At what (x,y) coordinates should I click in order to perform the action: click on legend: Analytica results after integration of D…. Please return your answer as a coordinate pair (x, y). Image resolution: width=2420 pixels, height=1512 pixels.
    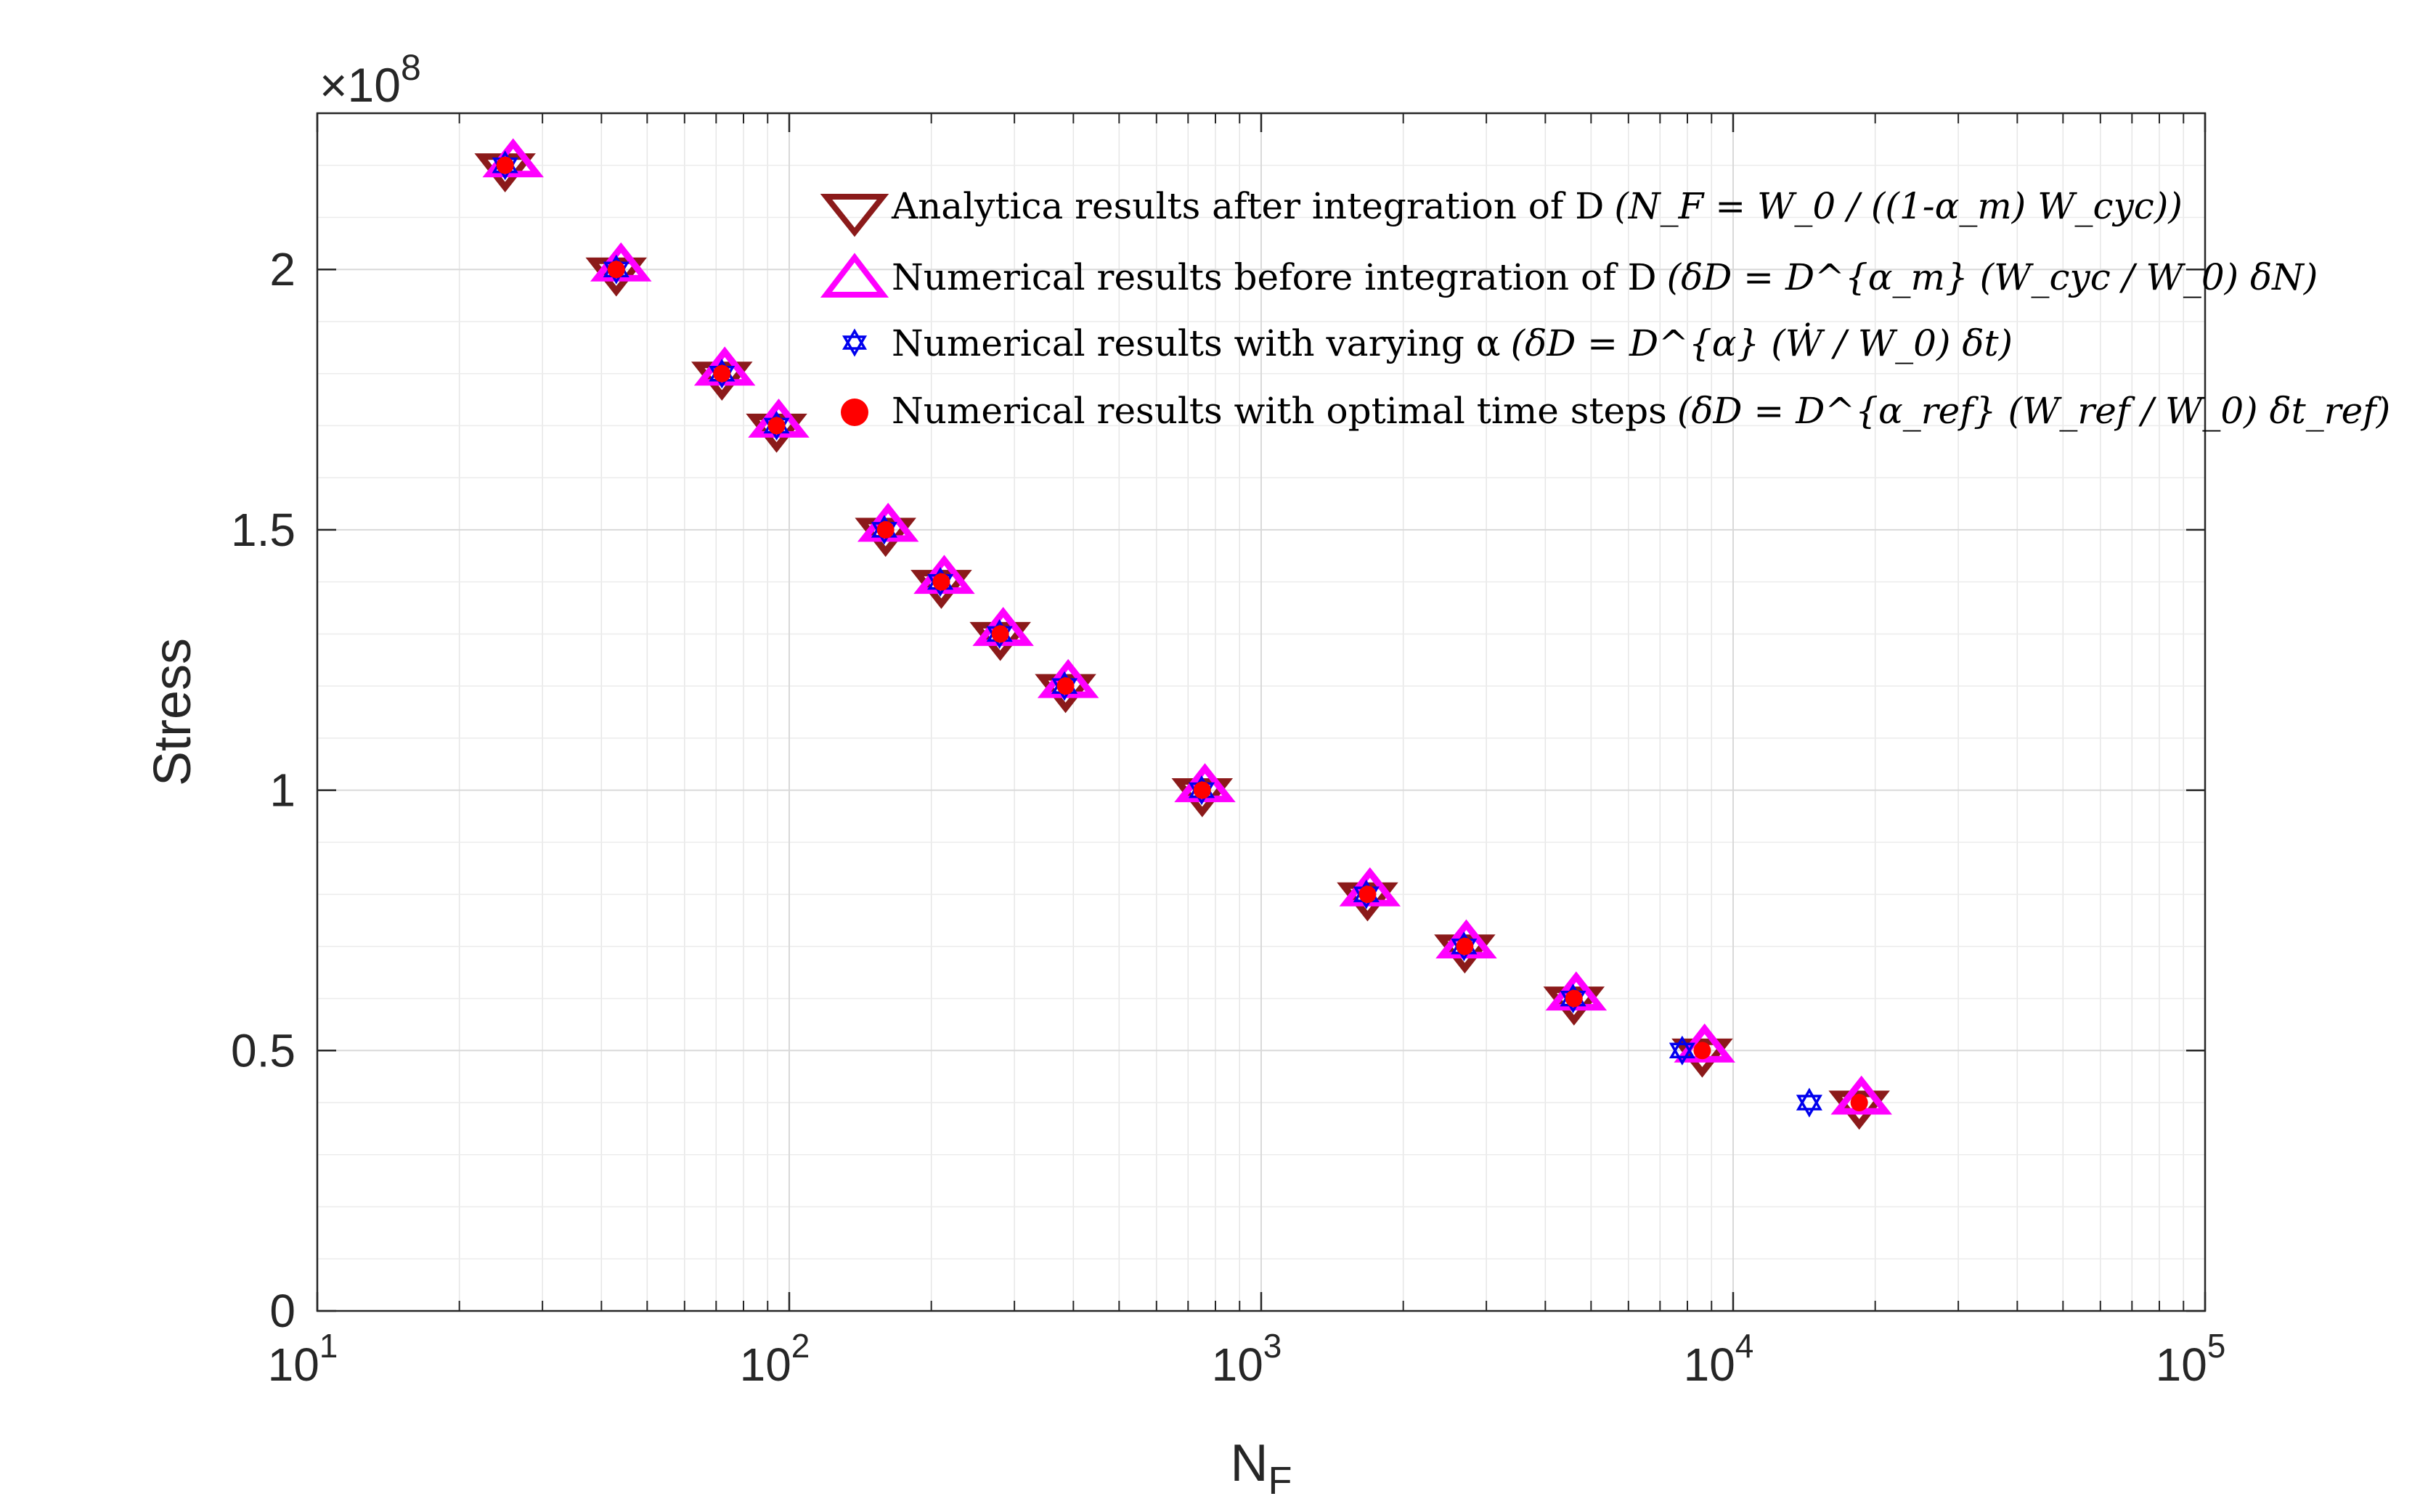
    Looking at the image, I should click on (1605, 308).